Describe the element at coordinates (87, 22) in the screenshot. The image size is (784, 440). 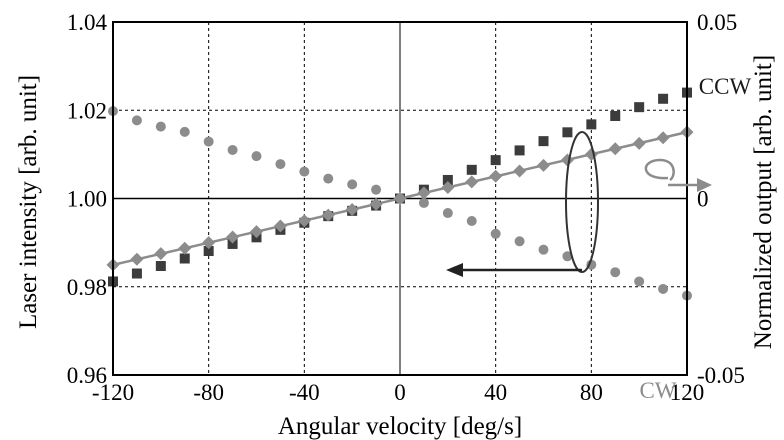
I see `y-left-tick-label: 1.04` at that location.